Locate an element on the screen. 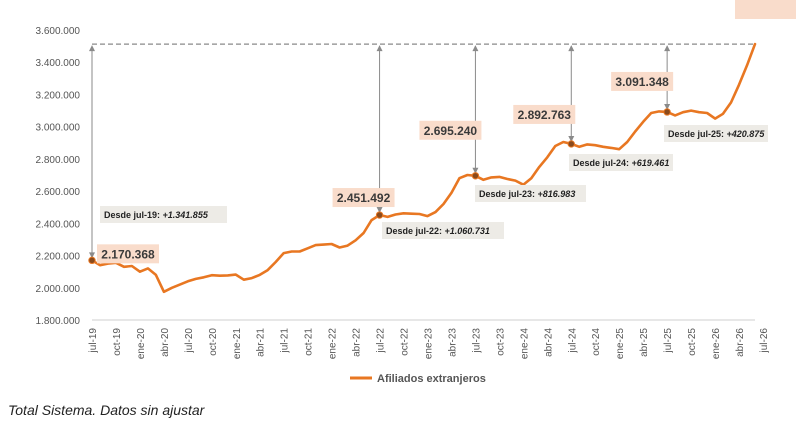 This screenshot has height=442, width=796. x-tick-label: oct-23 is located at coordinates (500, 342).